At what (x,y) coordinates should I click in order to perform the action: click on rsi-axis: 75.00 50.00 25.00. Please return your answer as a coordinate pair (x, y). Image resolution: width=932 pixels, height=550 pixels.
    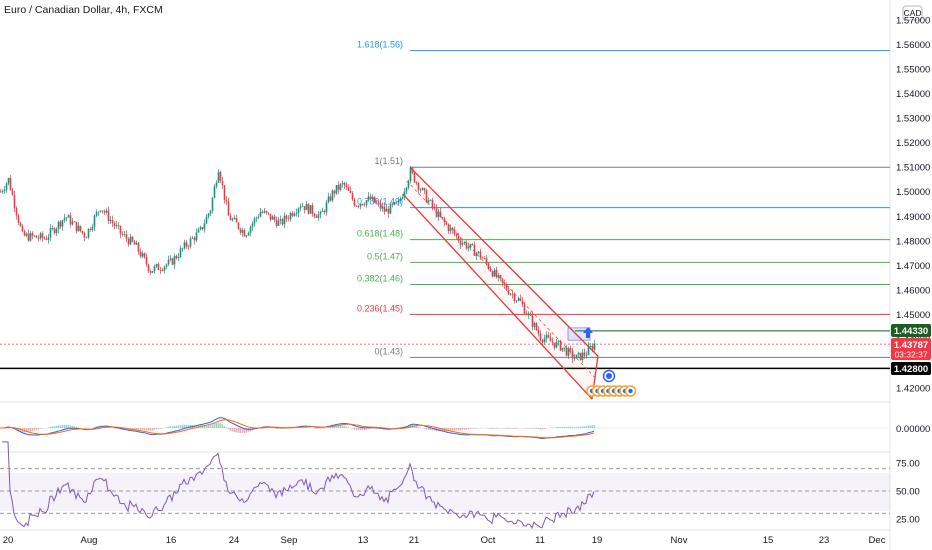
    Looking at the image, I should click on (908, 492).